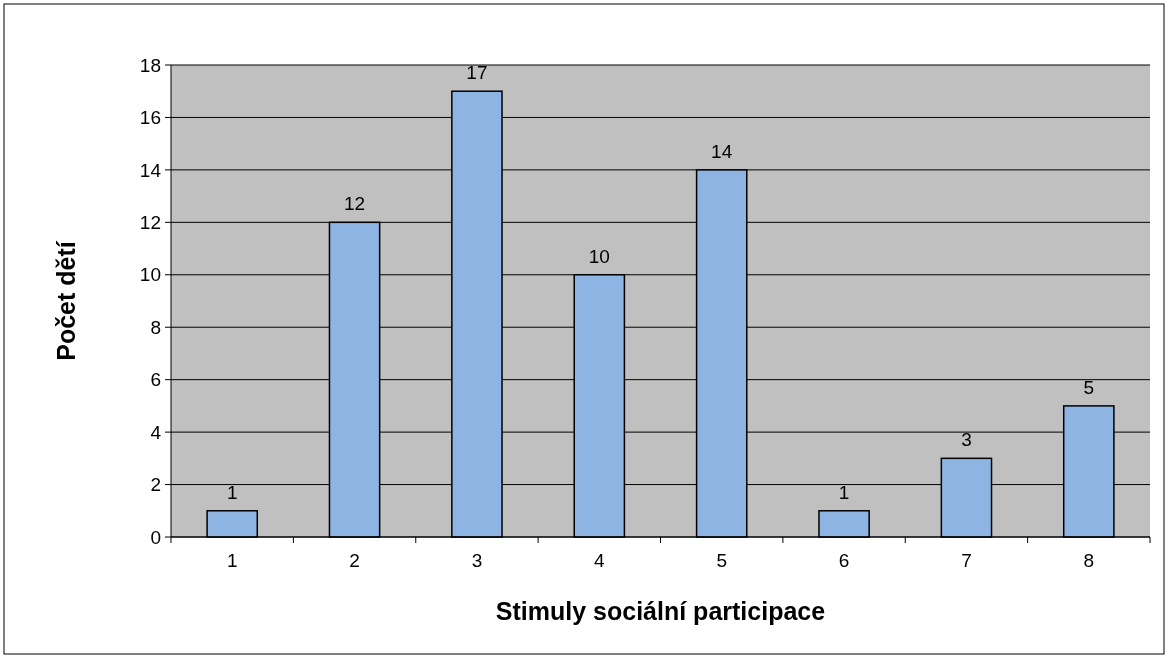  What do you see at coordinates (156, 432) in the screenshot?
I see `y-tick-label: 4` at bounding box center [156, 432].